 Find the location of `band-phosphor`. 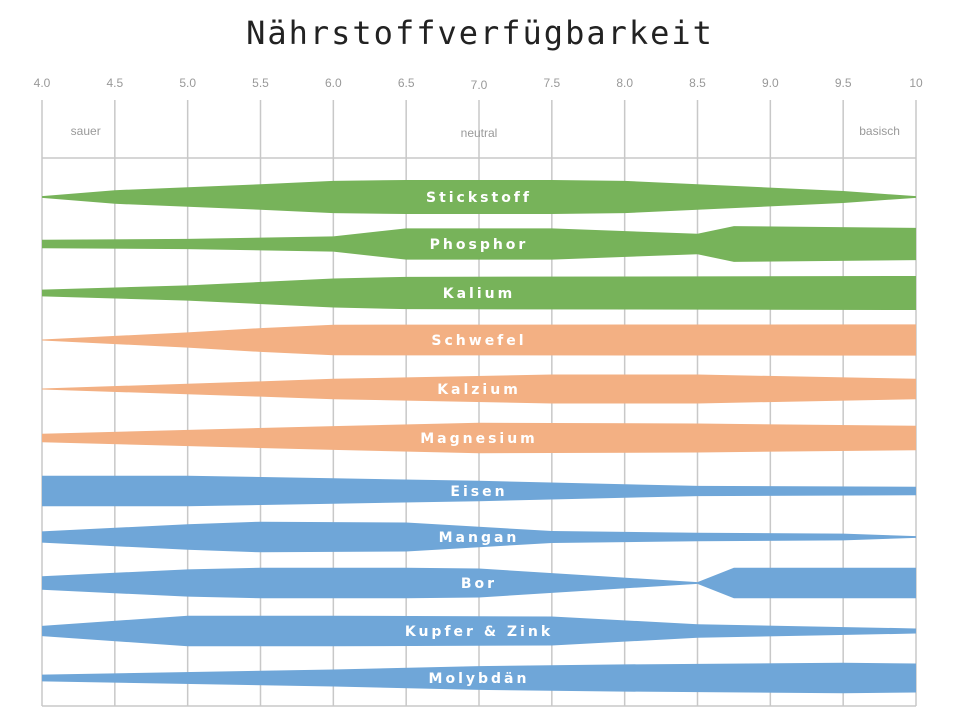

band-phosphor is located at coordinates (479, 244).